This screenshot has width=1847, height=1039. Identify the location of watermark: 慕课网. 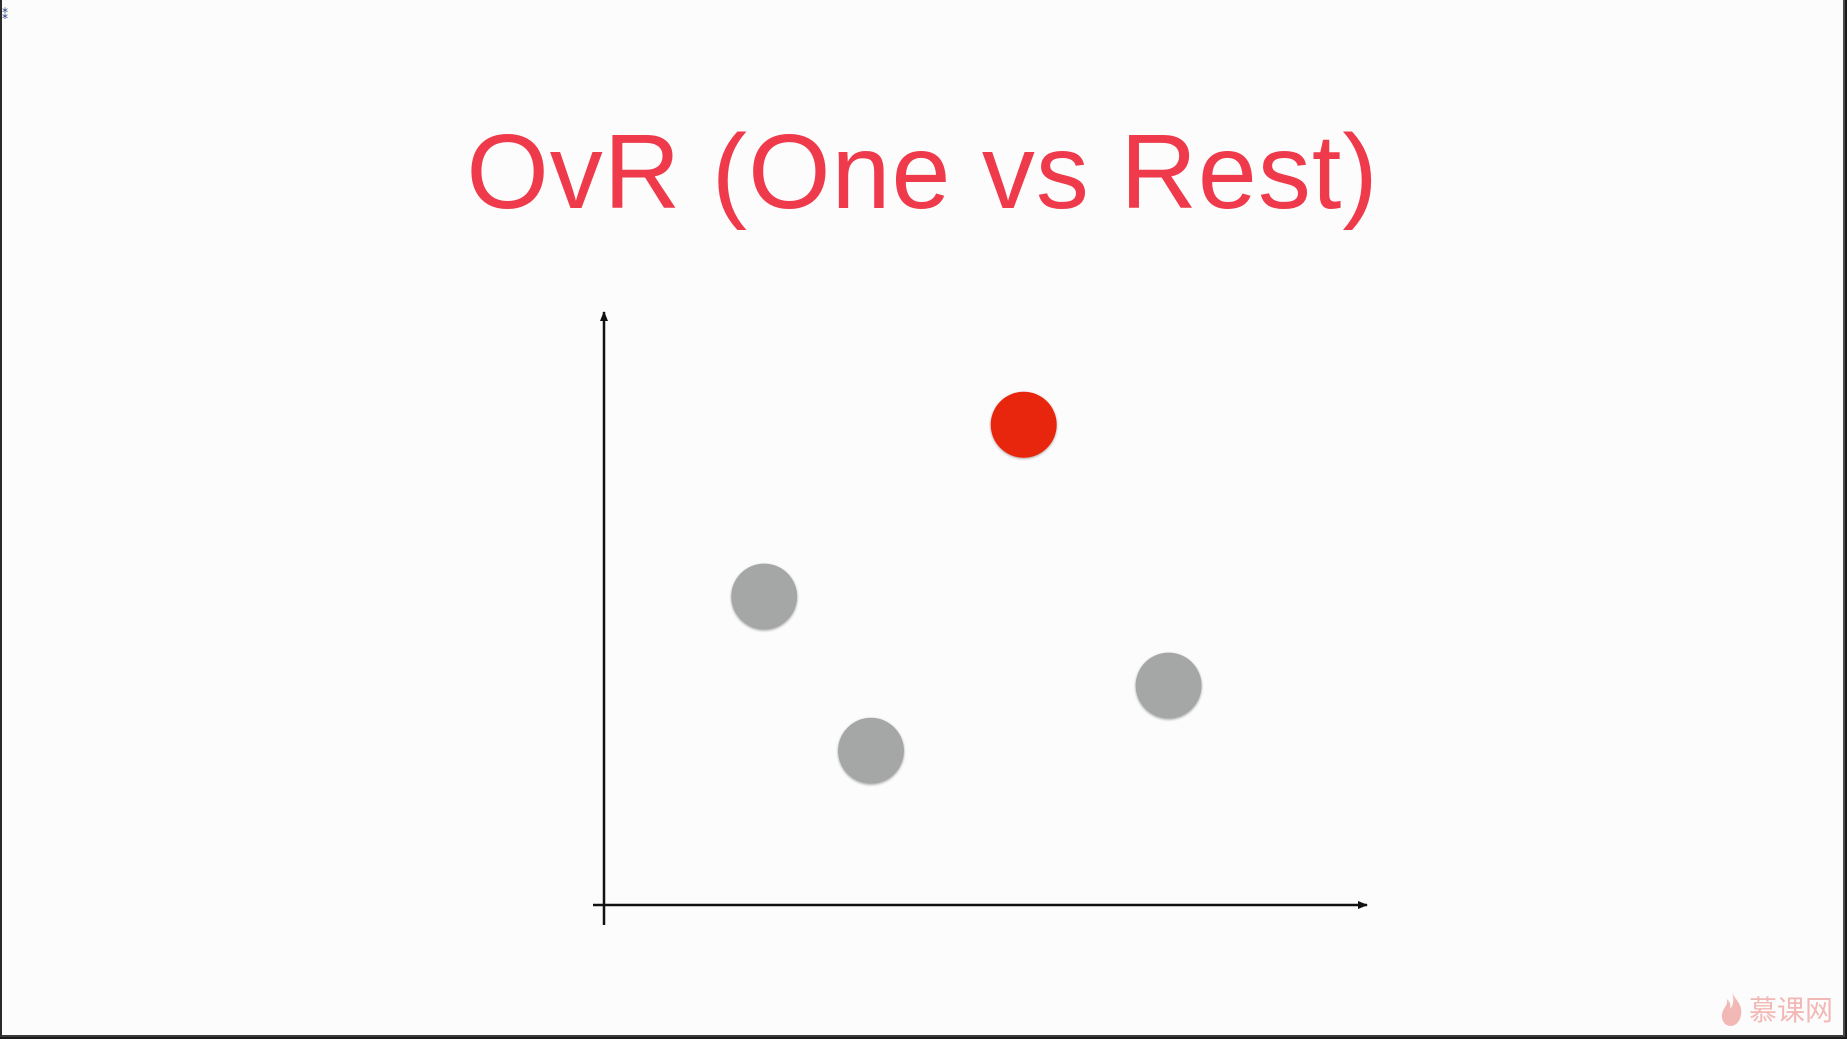
(1776, 1009).